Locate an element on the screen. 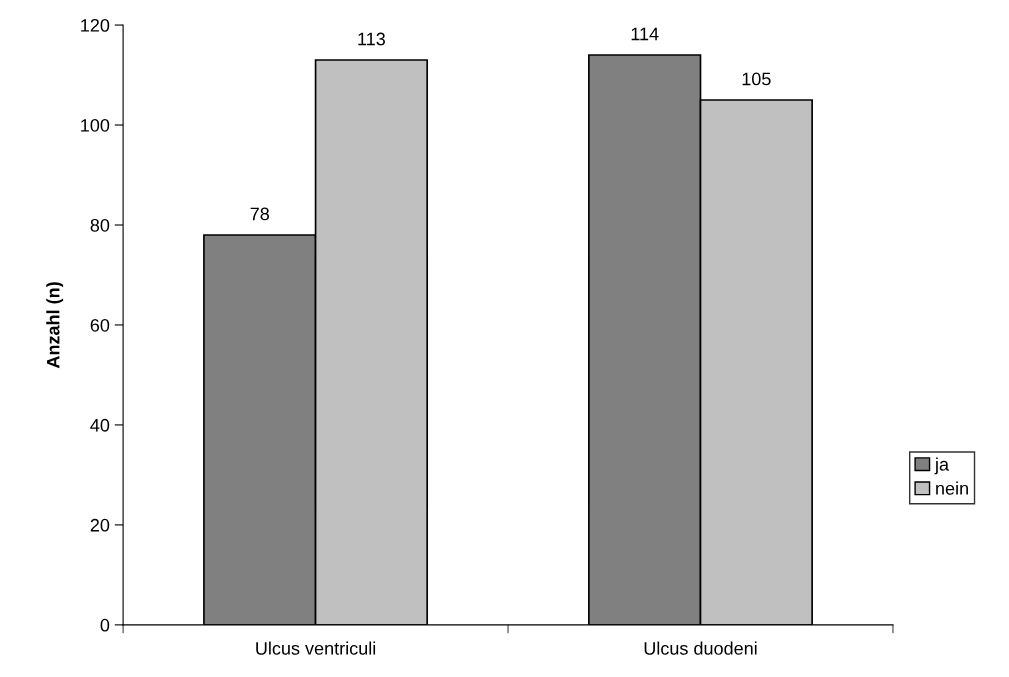  data-label: 114 is located at coordinates (645, 34).